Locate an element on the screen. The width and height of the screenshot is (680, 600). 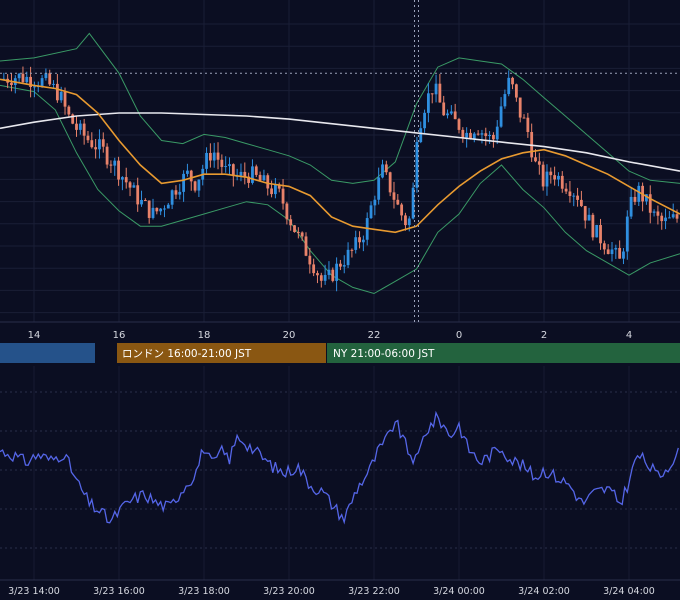
oscillator-x-tick-label: 3/24 04:00 is located at coordinates (629, 591).